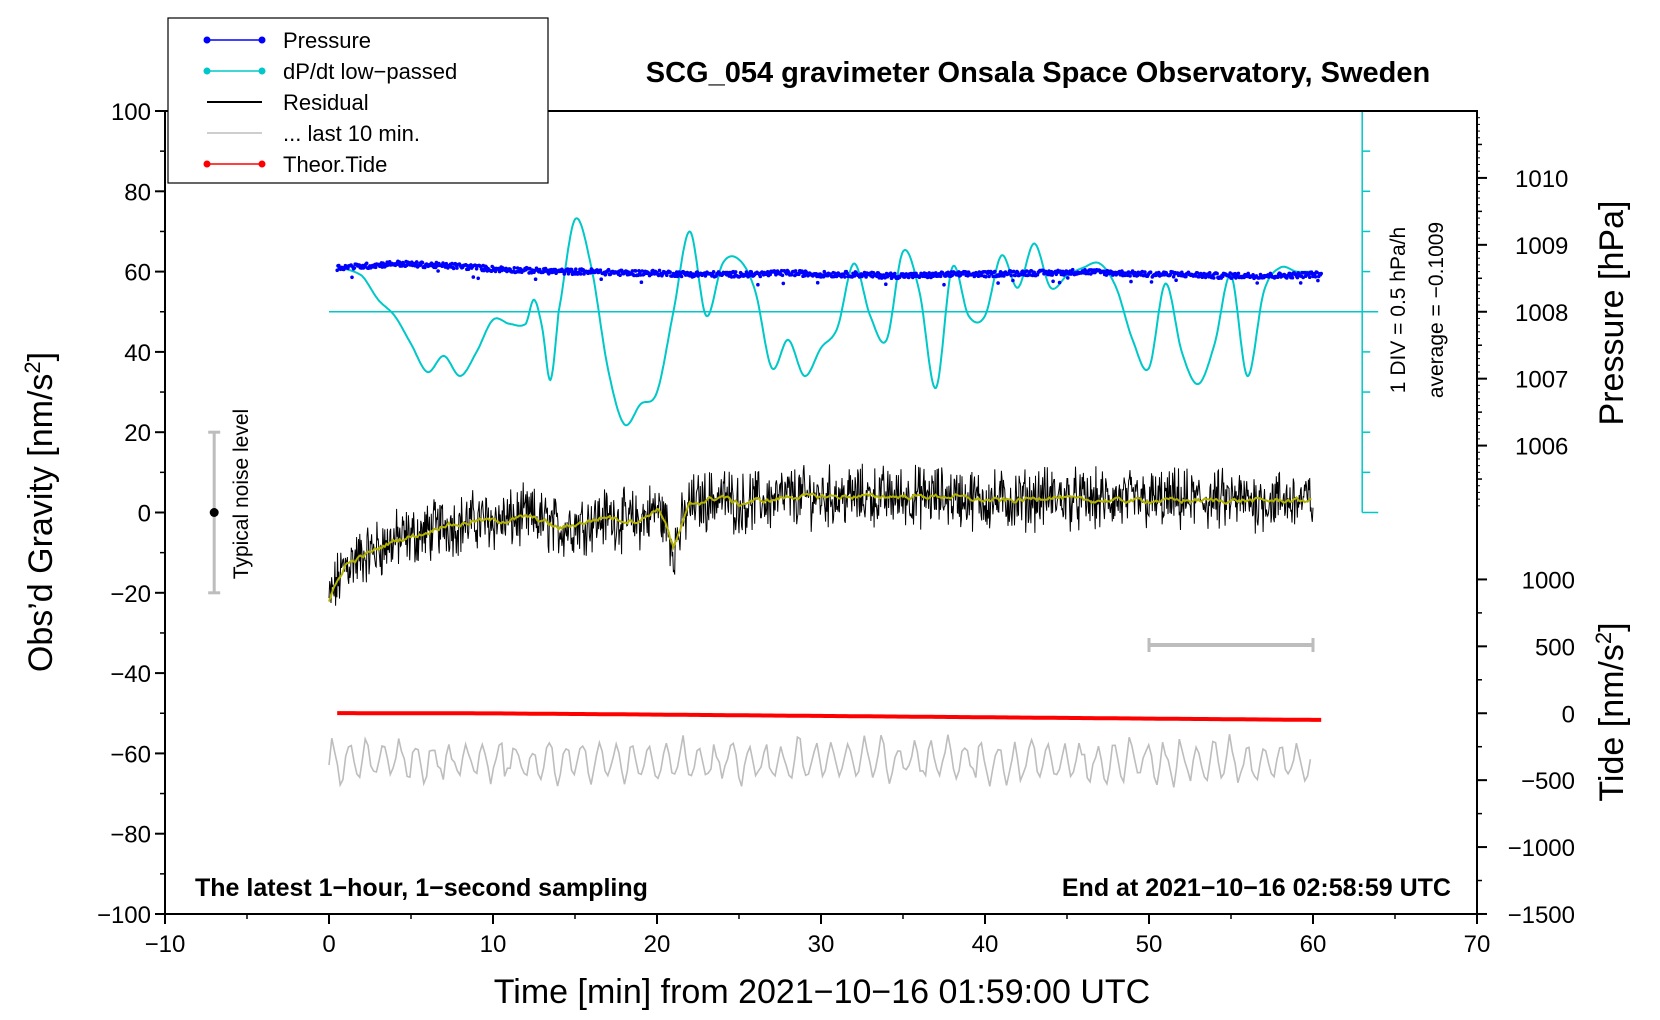  What do you see at coordinates (825, 322) in the screenshot?
I see `dpdt-lowpassed-line` at bounding box center [825, 322].